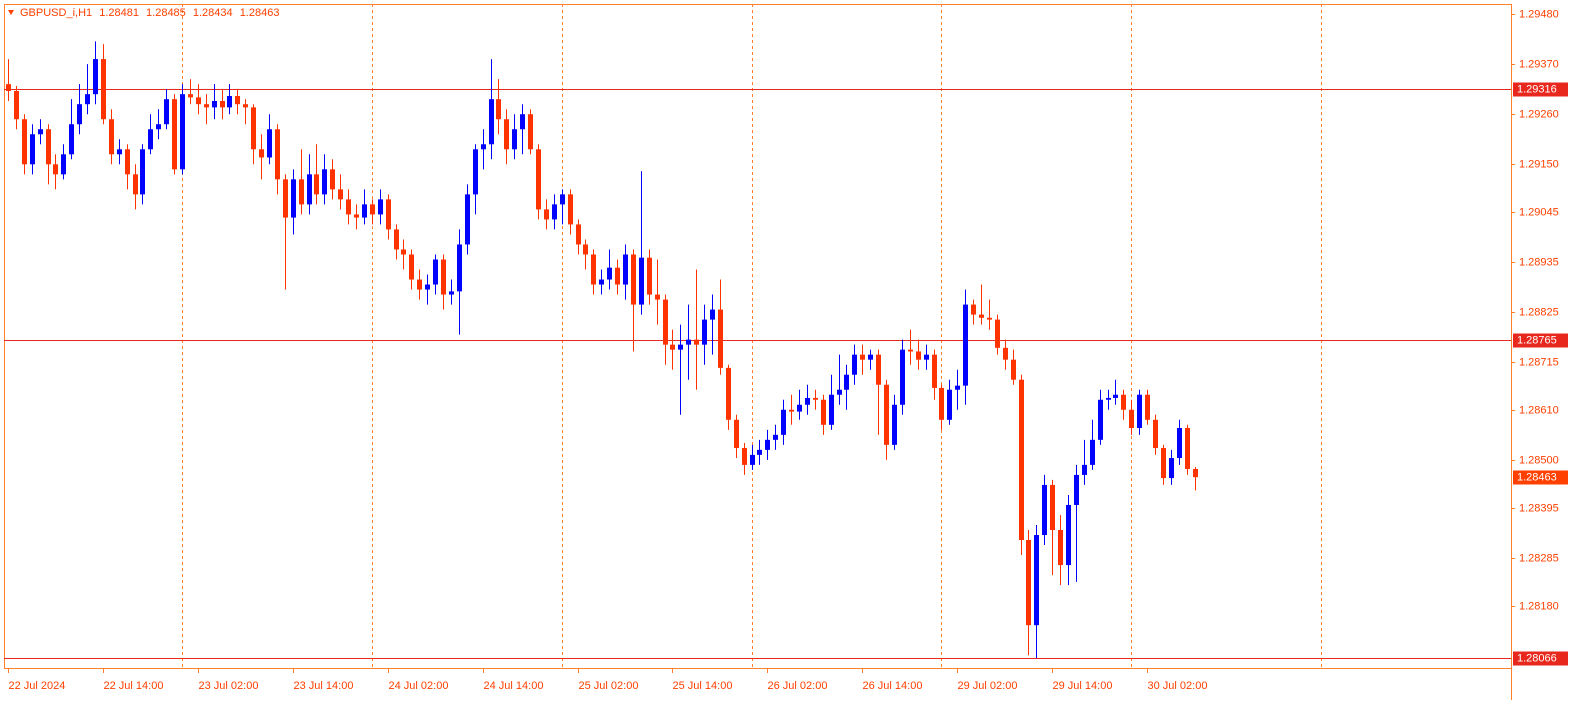 The image size is (1586, 708). Describe the element at coordinates (1539, 262) in the screenshot. I see `y-tick-label: 1.28935` at that location.